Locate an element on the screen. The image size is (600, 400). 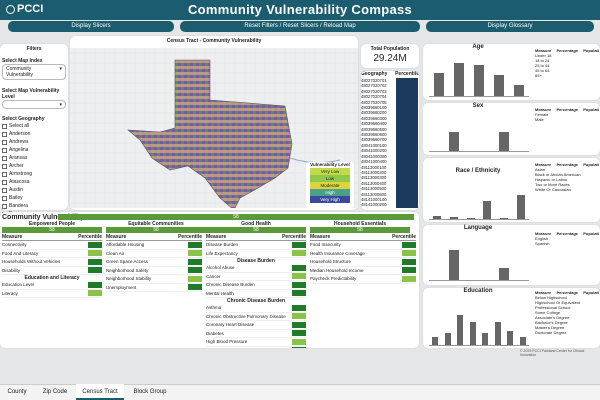
measure-row: Clean Air is located at coordinates (154, 254).